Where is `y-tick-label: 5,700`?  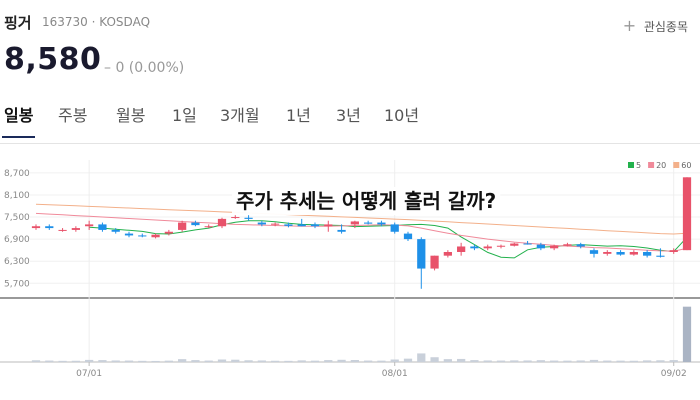
y-tick-label: 5,700 is located at coordinates (17, 284).